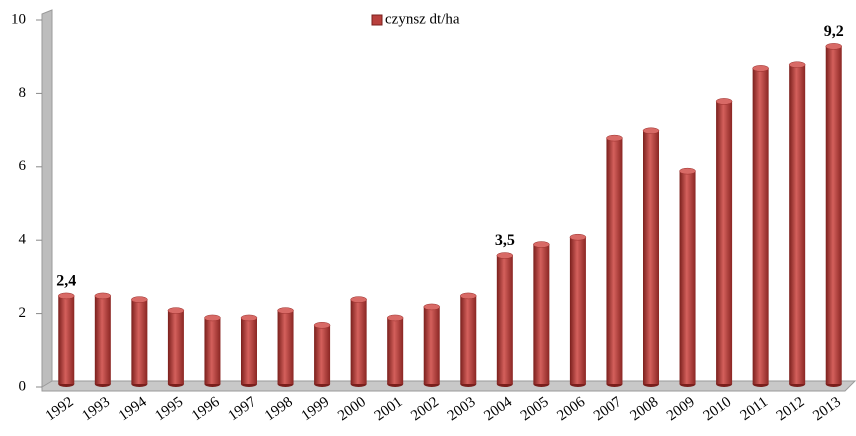 The height and width of the screenshot is (436, 856). I want to click on side-wall, so click(47, 198).